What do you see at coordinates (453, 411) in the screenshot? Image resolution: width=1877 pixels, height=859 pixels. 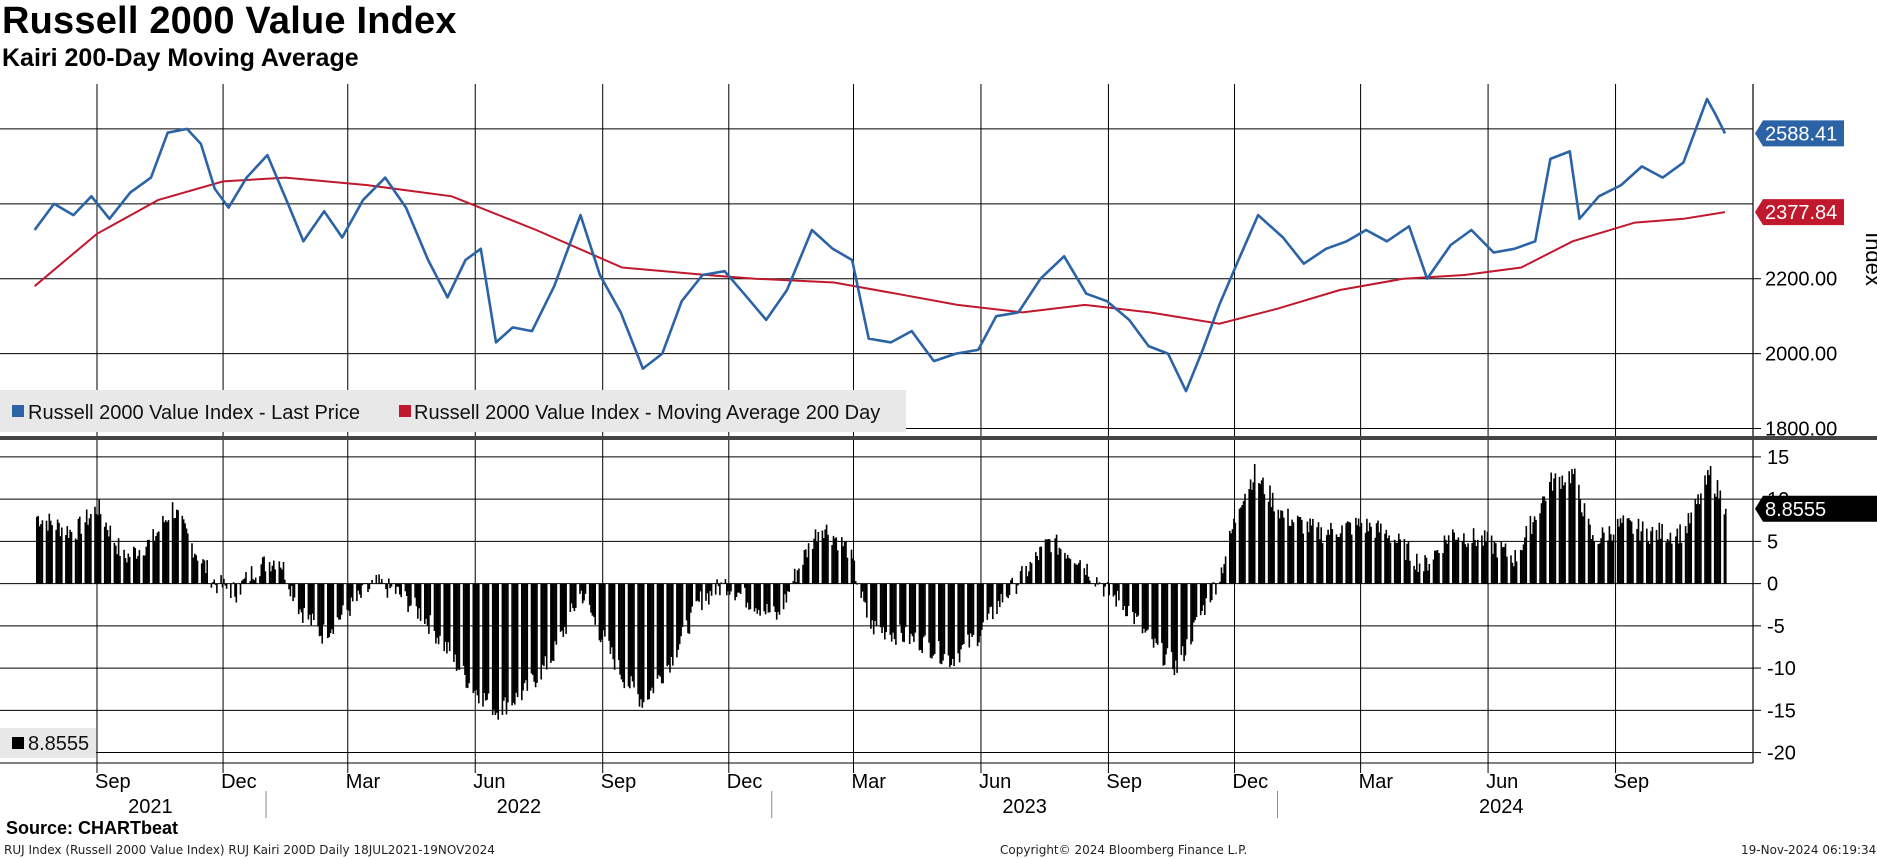 I see `price-legend-bg` at bounding box center [453, 411].